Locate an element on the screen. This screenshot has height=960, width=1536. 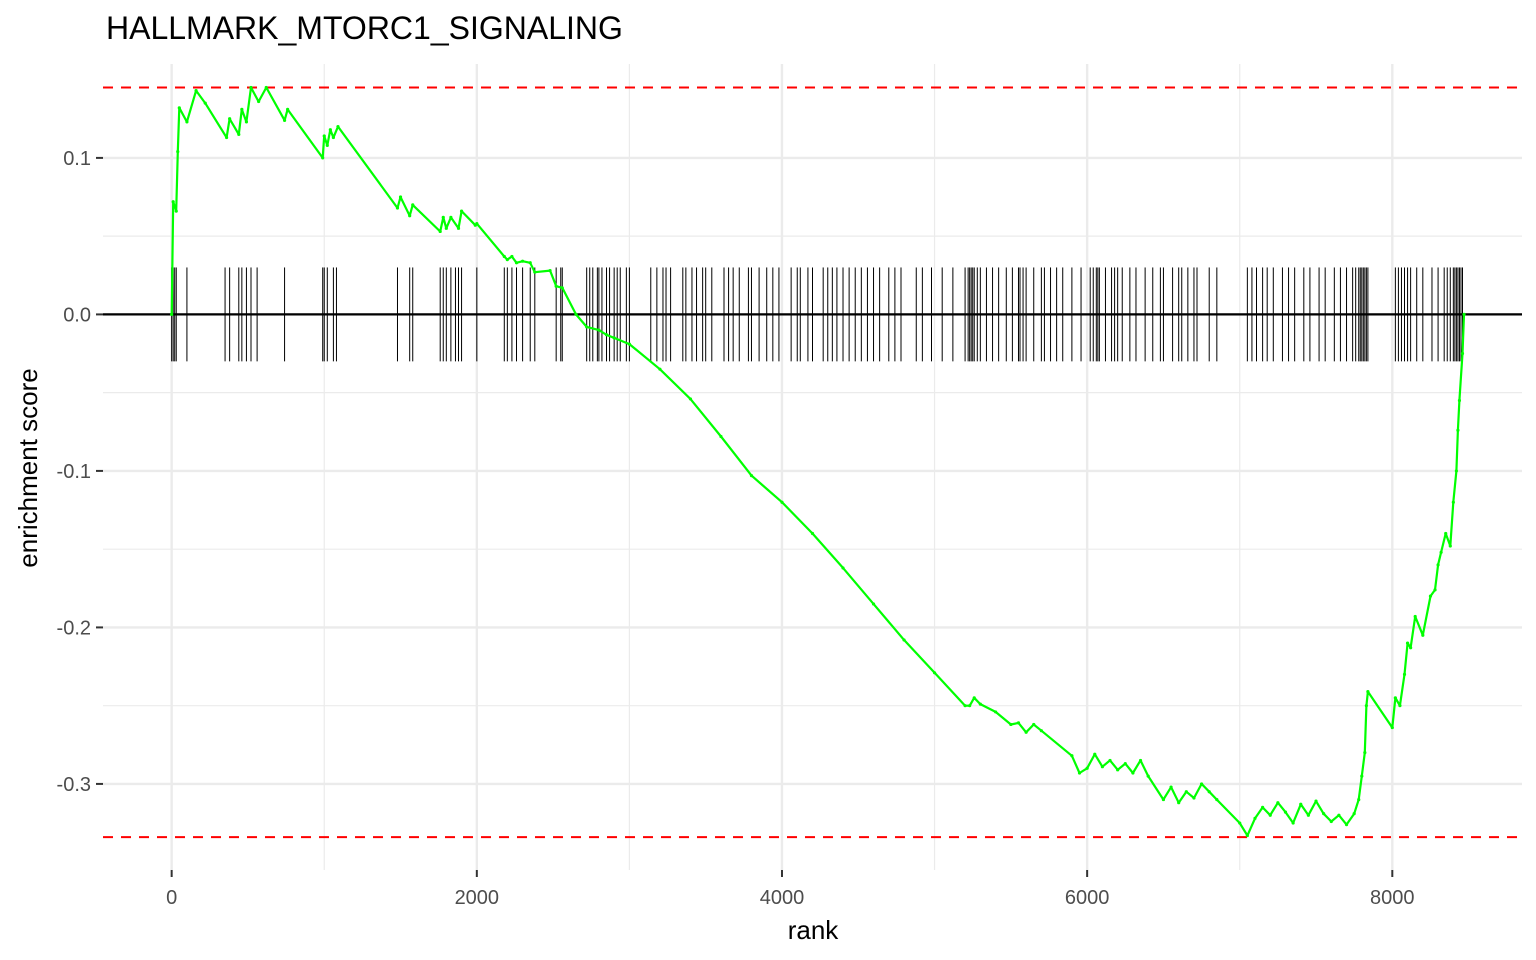
x-tick-label: 8000 is located at coordinates (1392, 898).